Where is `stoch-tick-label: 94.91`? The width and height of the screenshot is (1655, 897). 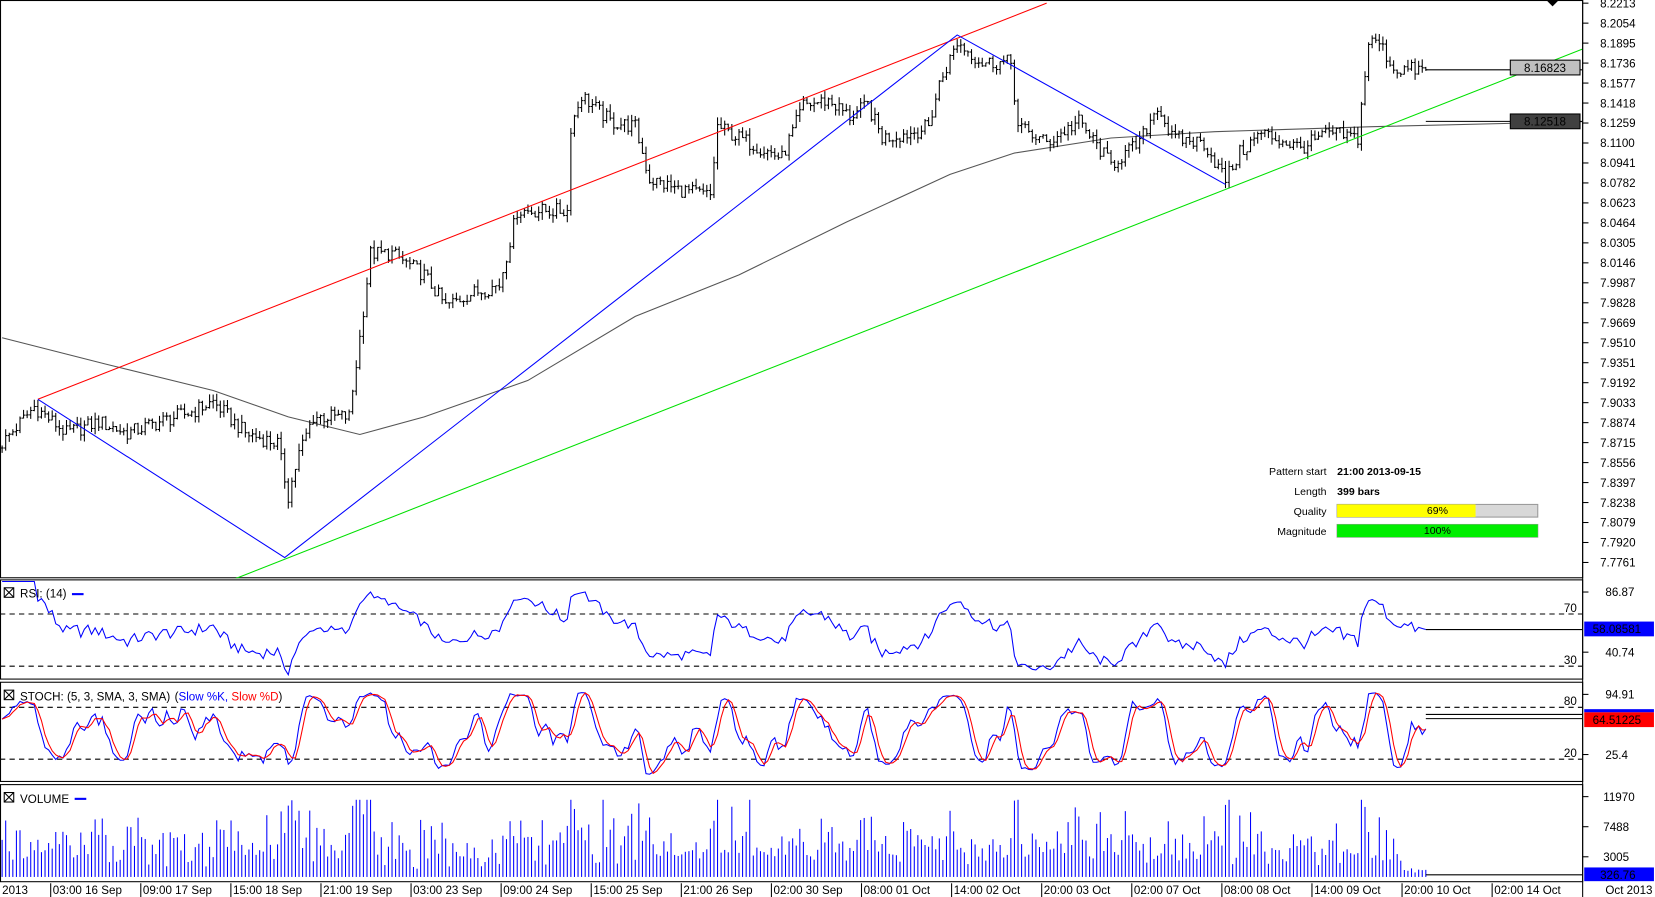
stoch-tick-label: 94.91 is located at coordinates (1619, 695).